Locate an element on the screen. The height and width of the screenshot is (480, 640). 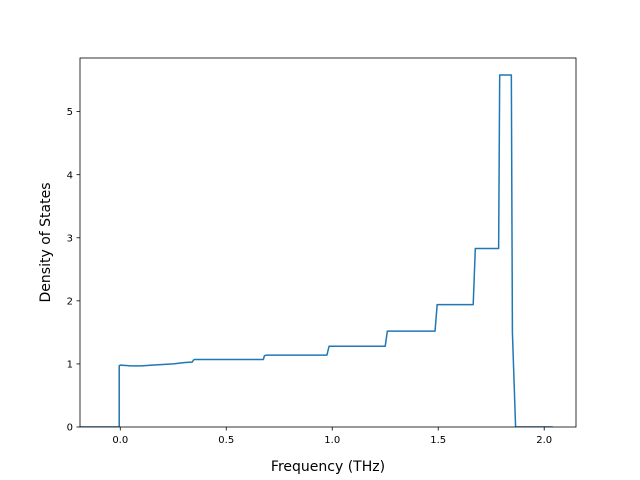
y-axis-label: Density of States is located at coordinates (46, 243).